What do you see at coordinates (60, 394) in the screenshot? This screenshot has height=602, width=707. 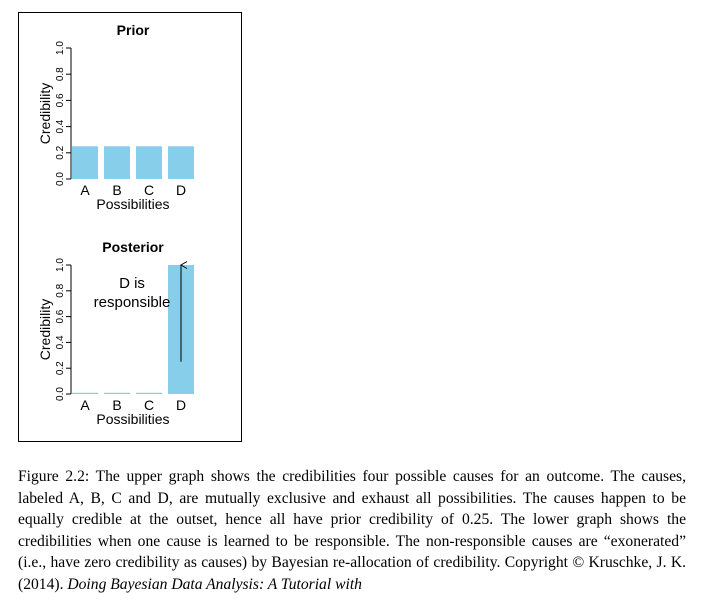 I see `posterior-y-tick-label: 0.0` at bounding box center [60, 394].